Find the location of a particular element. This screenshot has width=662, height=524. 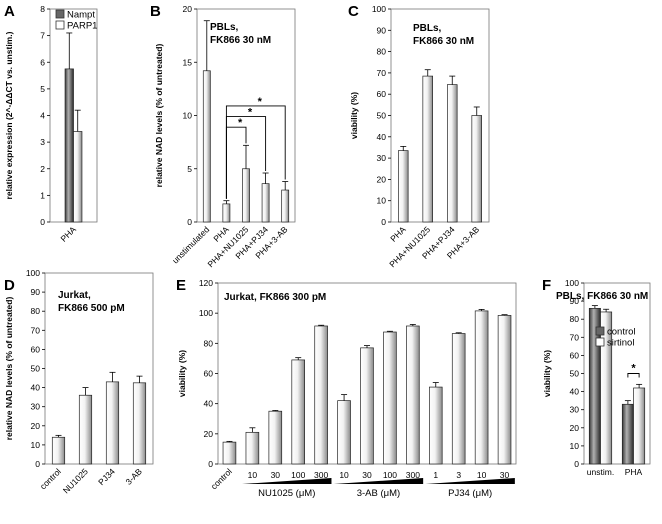

x-tick-label: 1 is located at coordinates (435, 475).